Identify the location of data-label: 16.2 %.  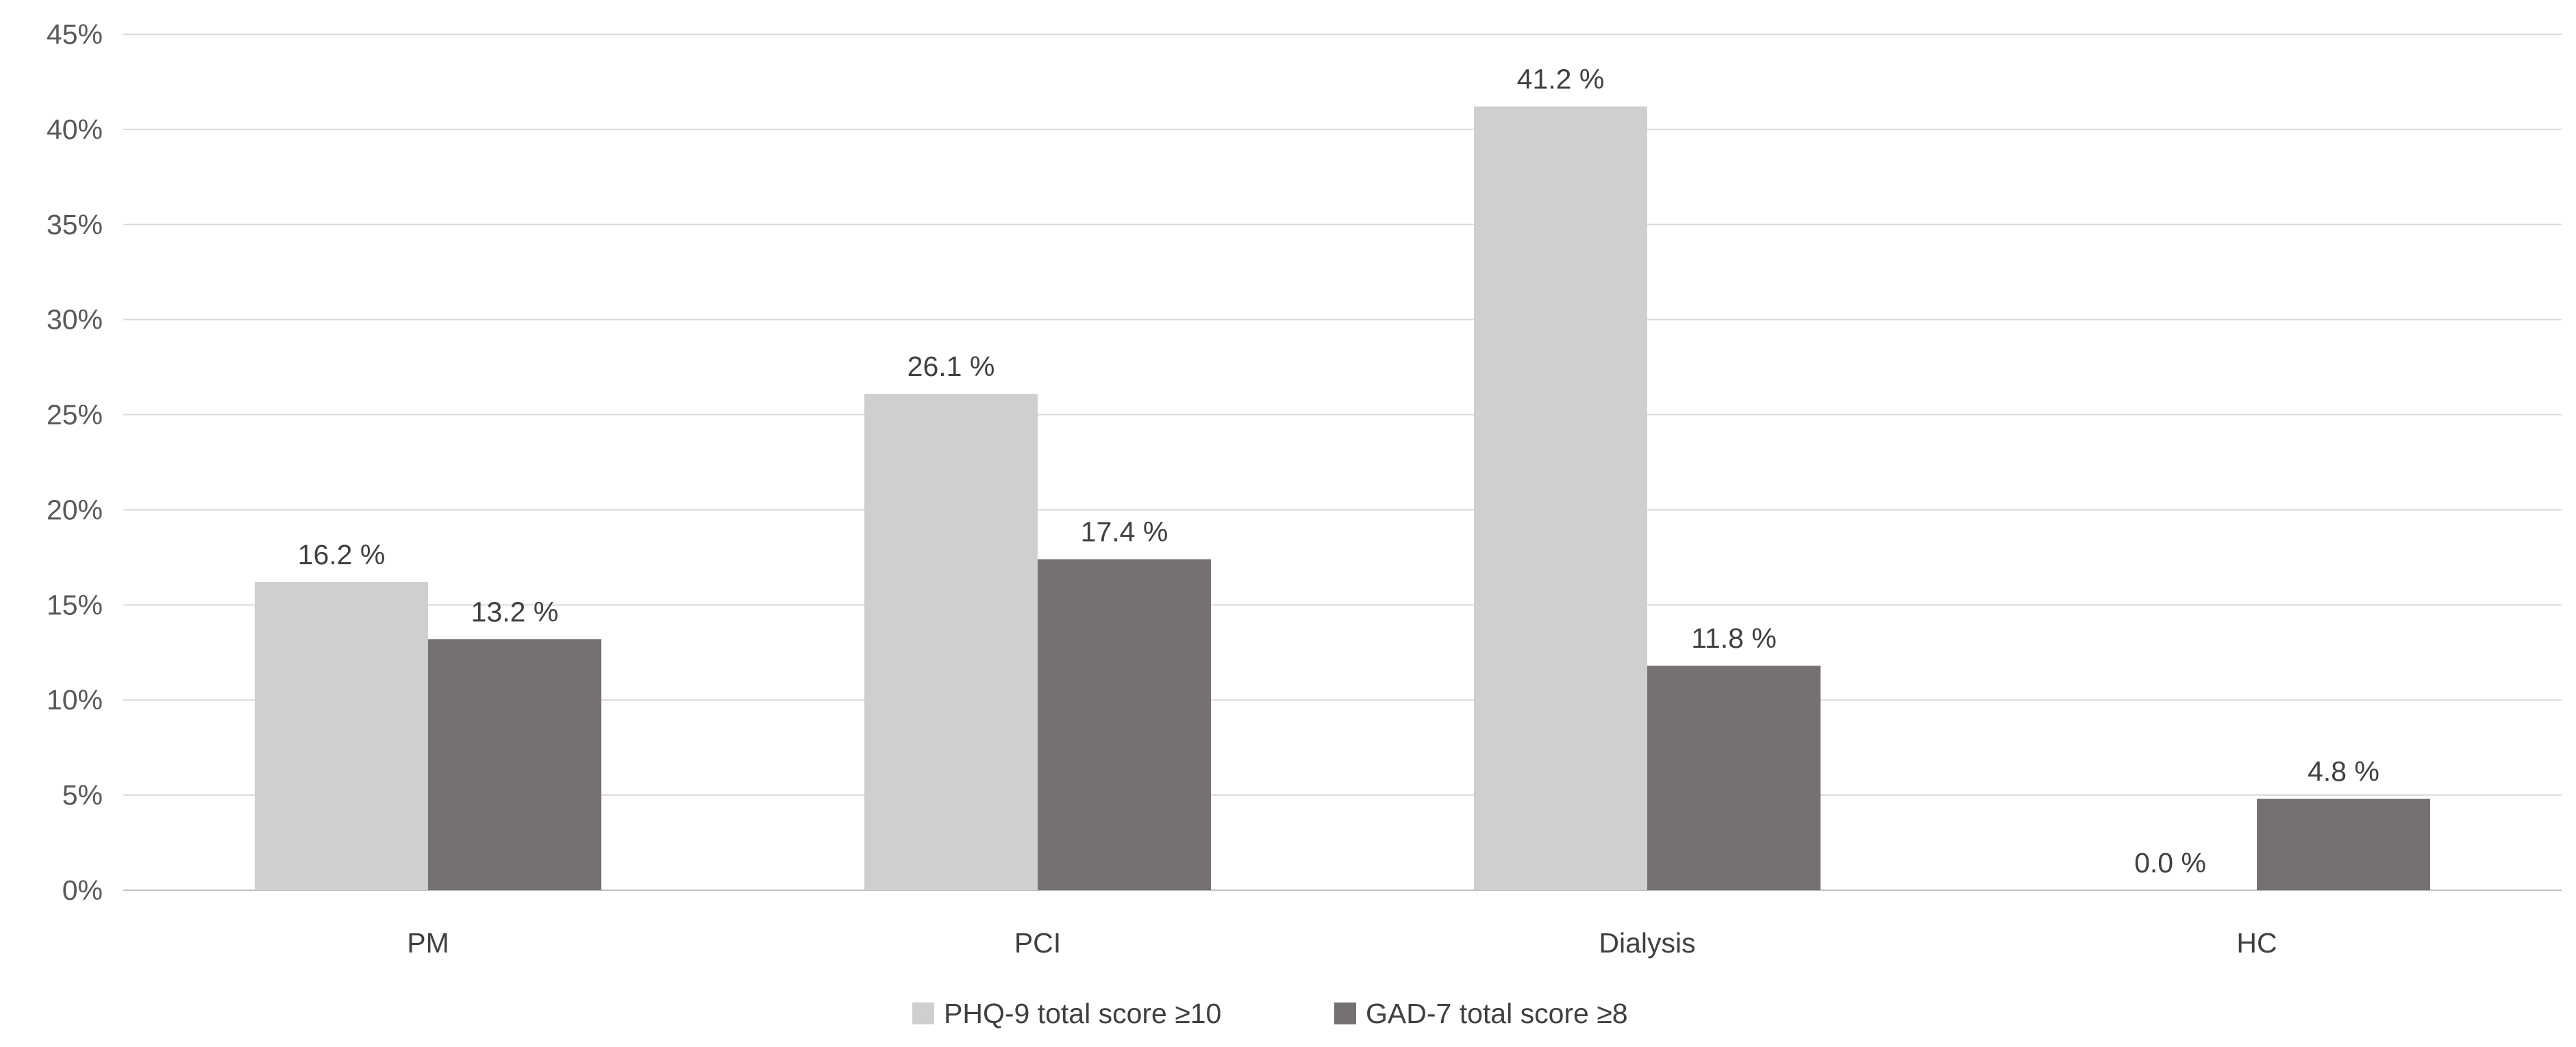
(342, 555).